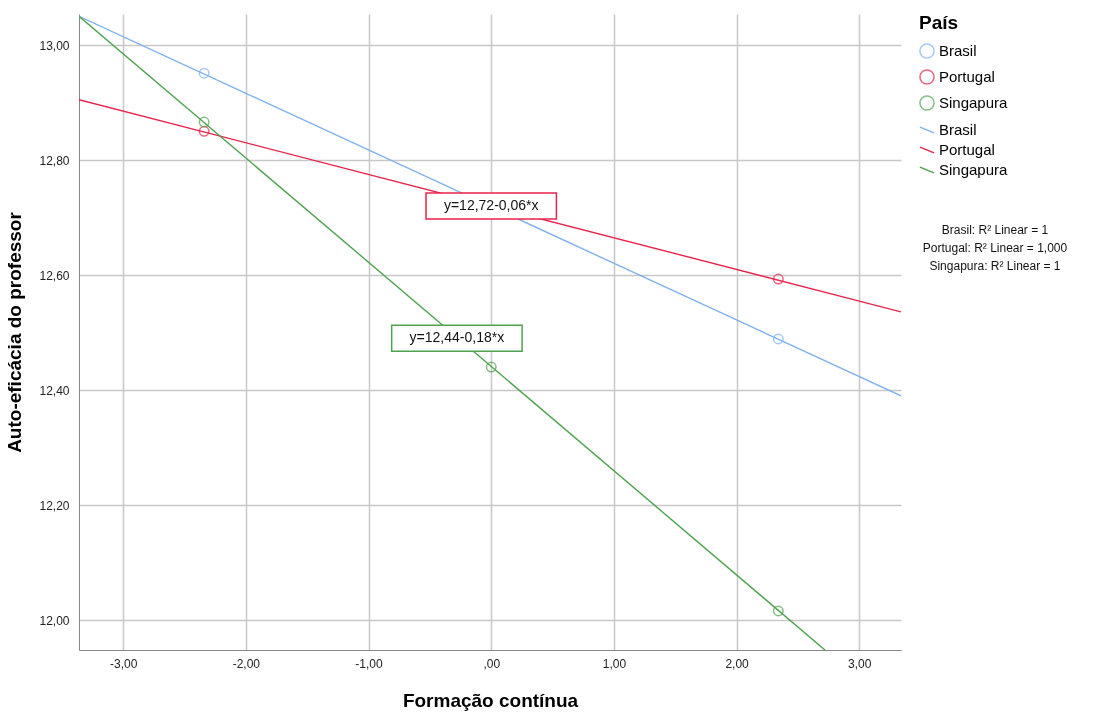 Image resolution: width=1118 pixels, height=727 pixels. I want to click on annotation: y=12,72-0,06*x, so click(491, 205).